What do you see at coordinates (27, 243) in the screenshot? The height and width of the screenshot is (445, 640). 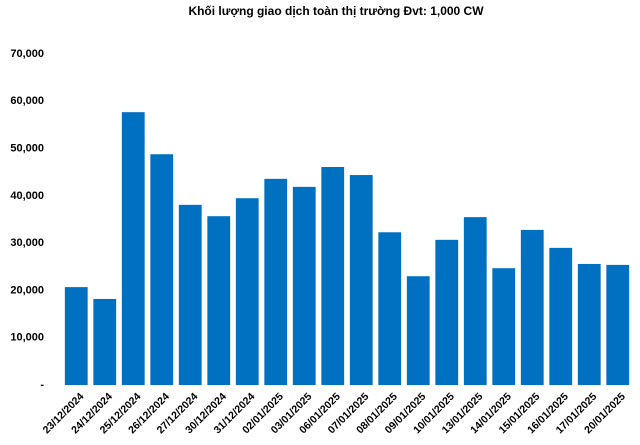 I see `y-tick-label: 30,000` at bounding box center [27, 243].